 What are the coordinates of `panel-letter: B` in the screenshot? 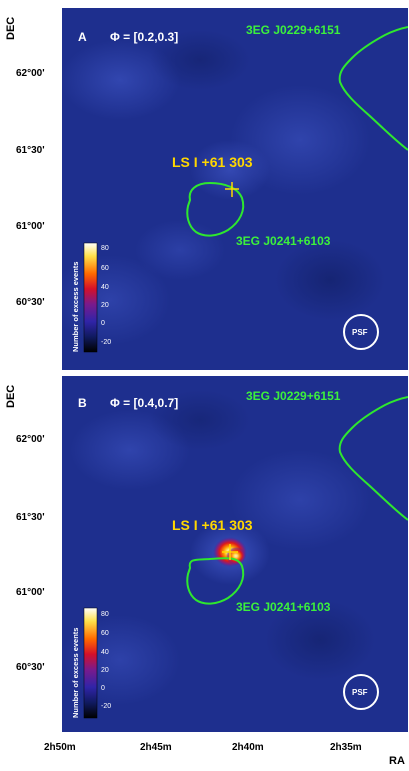 It's located at (82, 403).